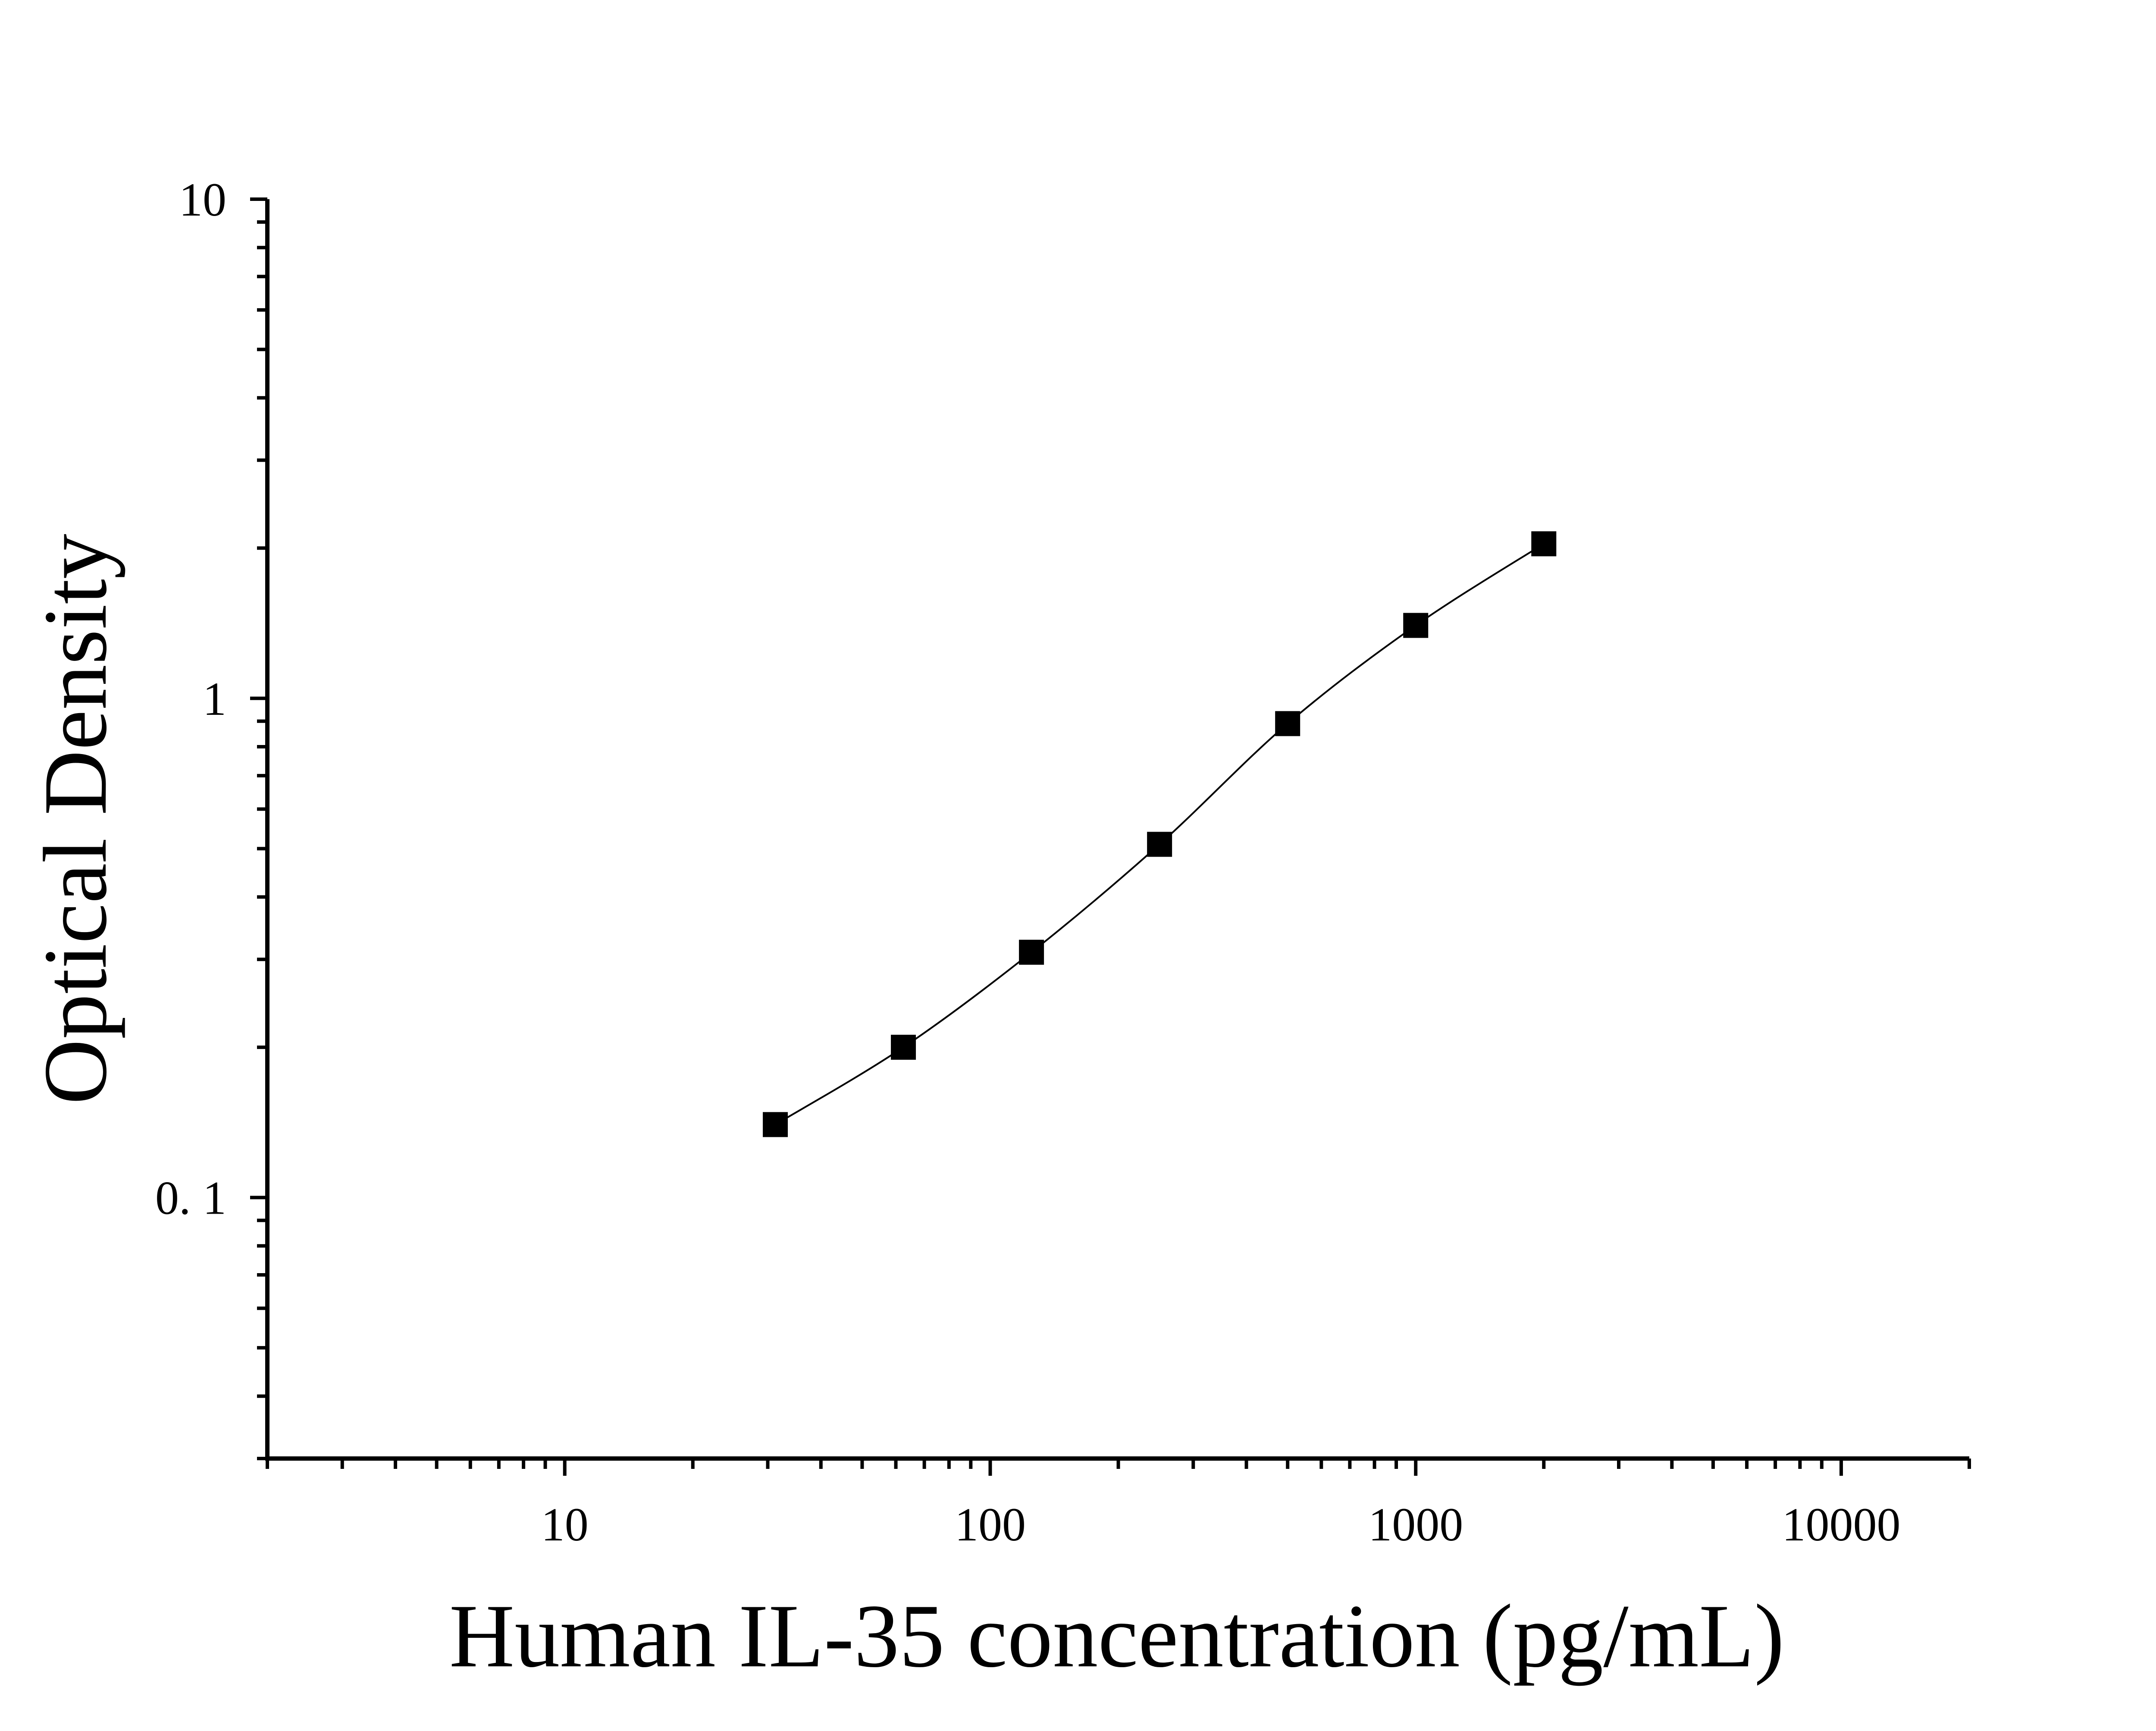 The image size is (2156, 1731). Describe the element at coordinates (190, 1198) in the screenshot. I see `y-tick-label: 0. 1` at that location.